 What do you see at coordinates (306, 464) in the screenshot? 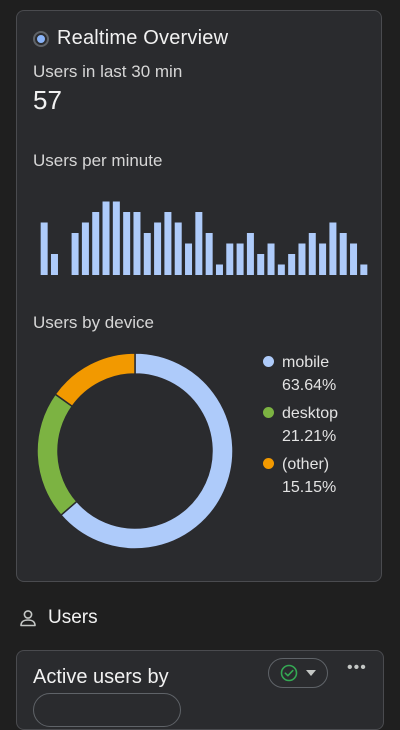
I see `legend-label-other: (other)` at bounding box center [306, 464].